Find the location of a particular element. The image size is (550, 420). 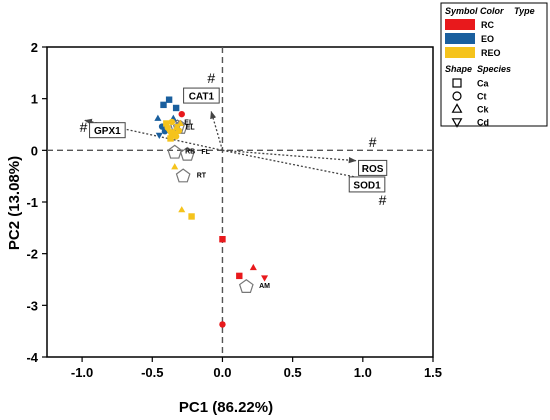

loading-arrow-ros is located at coordinates (289, 156).